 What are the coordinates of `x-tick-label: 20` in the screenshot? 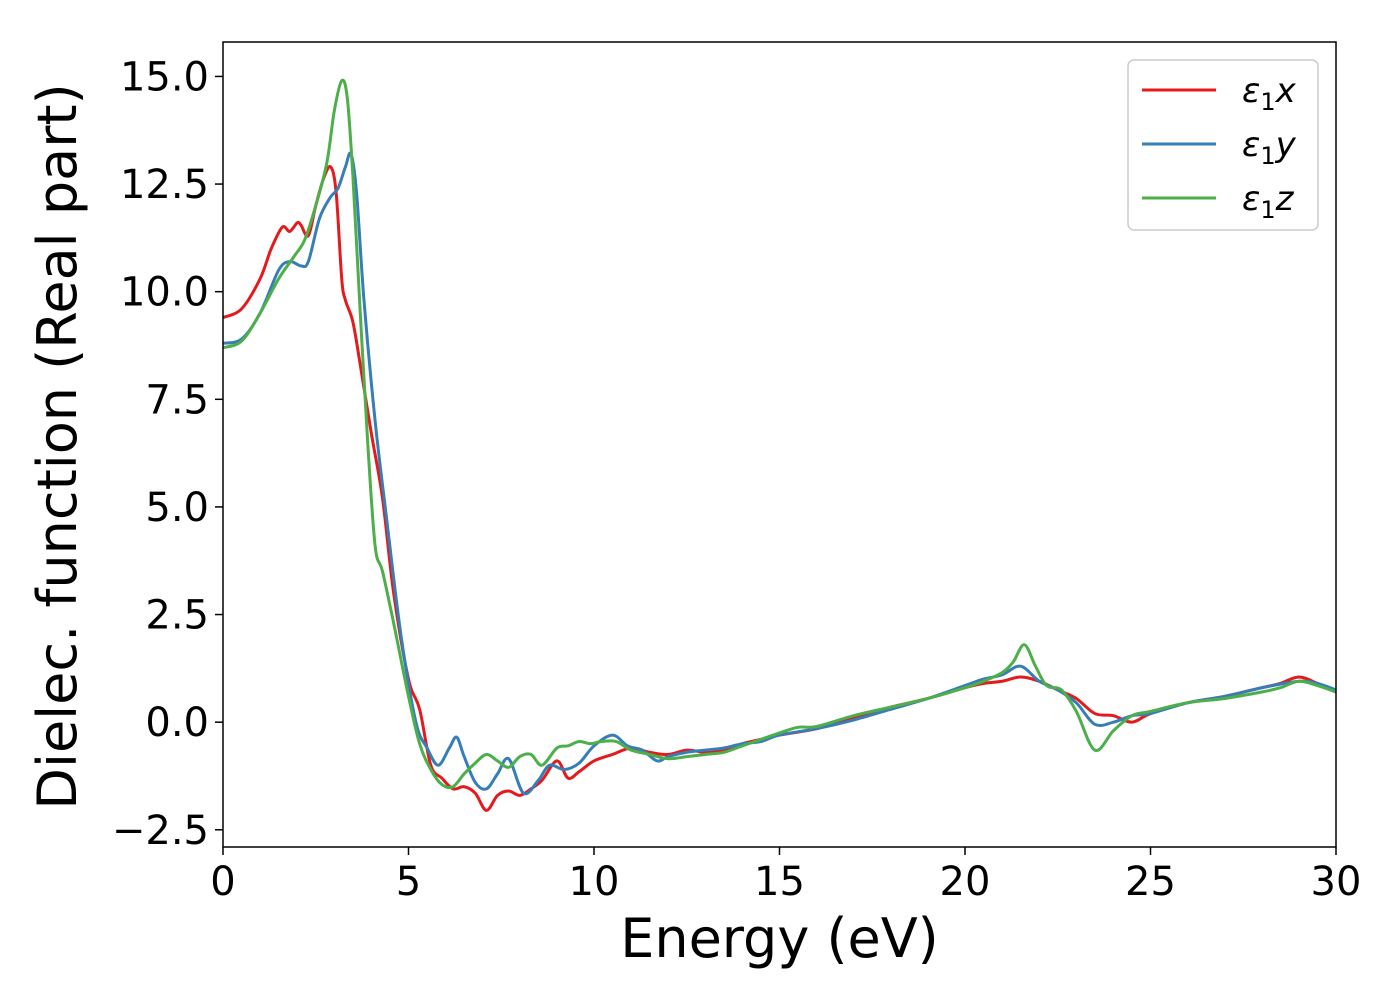 It's located at (965, 882).